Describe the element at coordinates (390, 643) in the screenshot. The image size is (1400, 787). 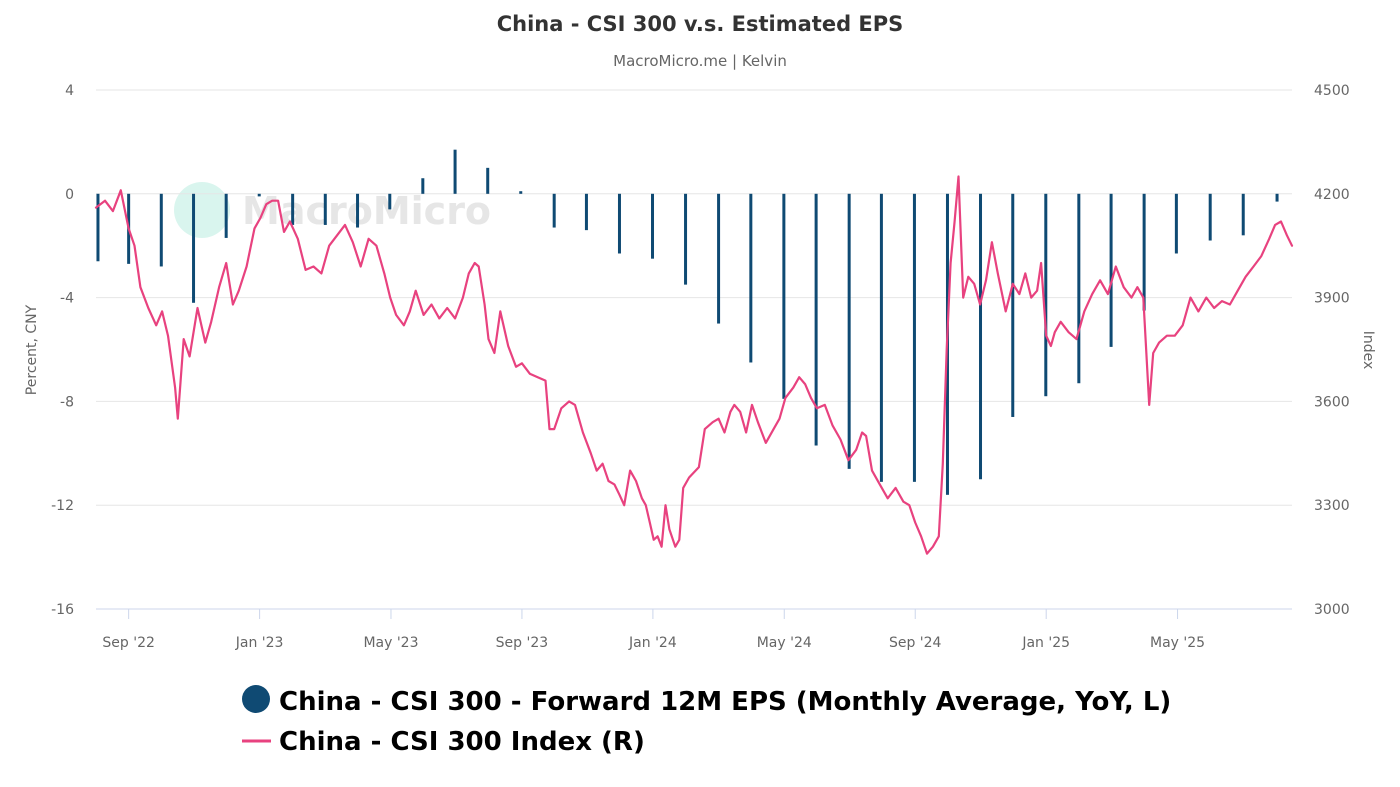
I see `x-tick-label: May '23` at that location.